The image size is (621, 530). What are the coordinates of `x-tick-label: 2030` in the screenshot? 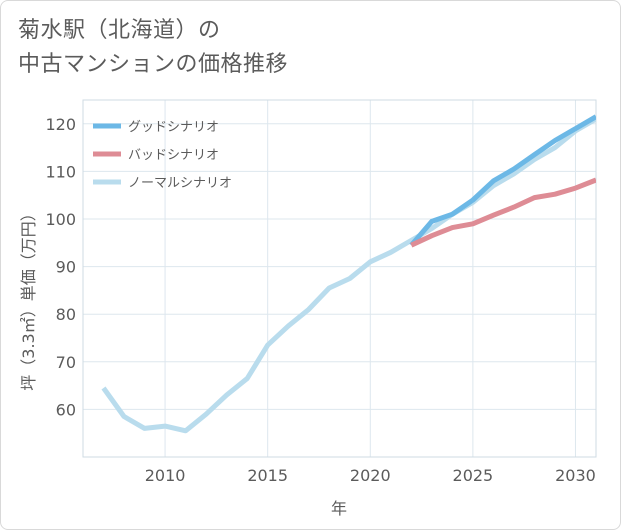 It's located at (575, 475).